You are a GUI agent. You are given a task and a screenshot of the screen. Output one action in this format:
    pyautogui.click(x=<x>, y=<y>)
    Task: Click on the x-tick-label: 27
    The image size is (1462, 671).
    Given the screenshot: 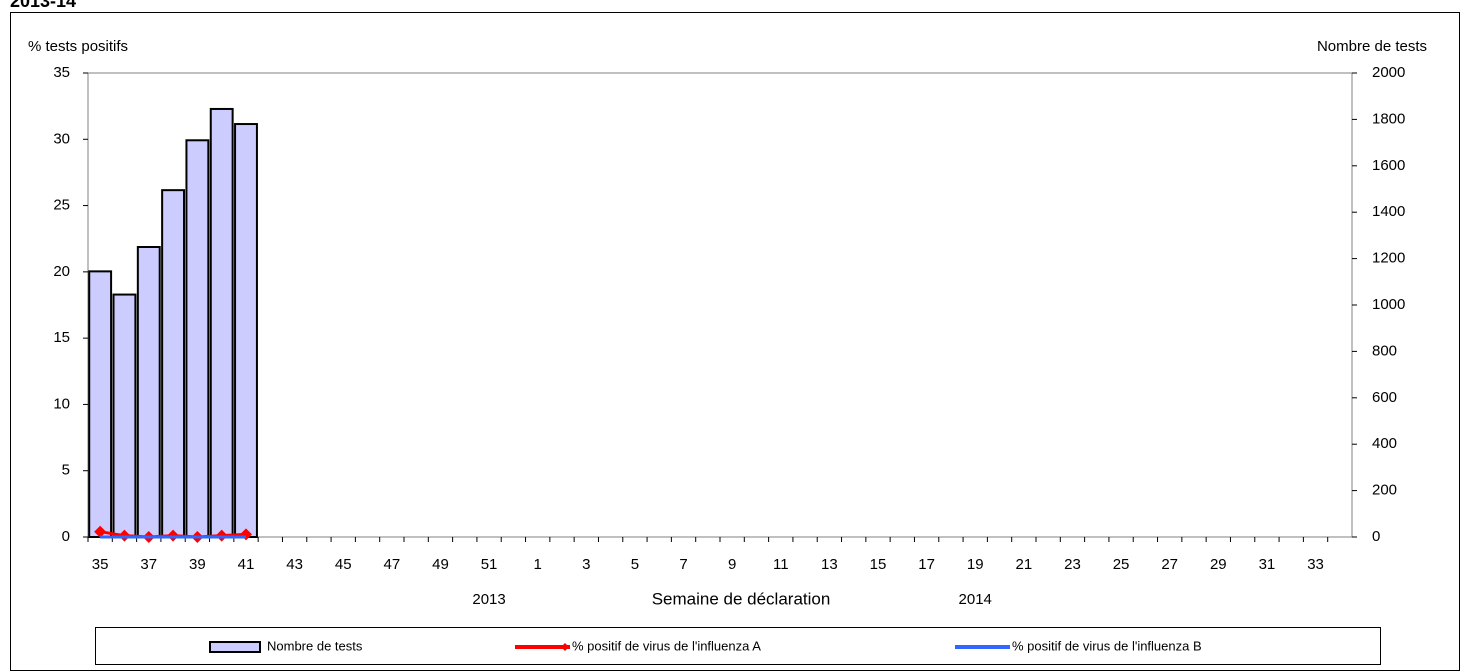 What is the action you would take?
    pyautogui.click(x=1169, y=564)
    